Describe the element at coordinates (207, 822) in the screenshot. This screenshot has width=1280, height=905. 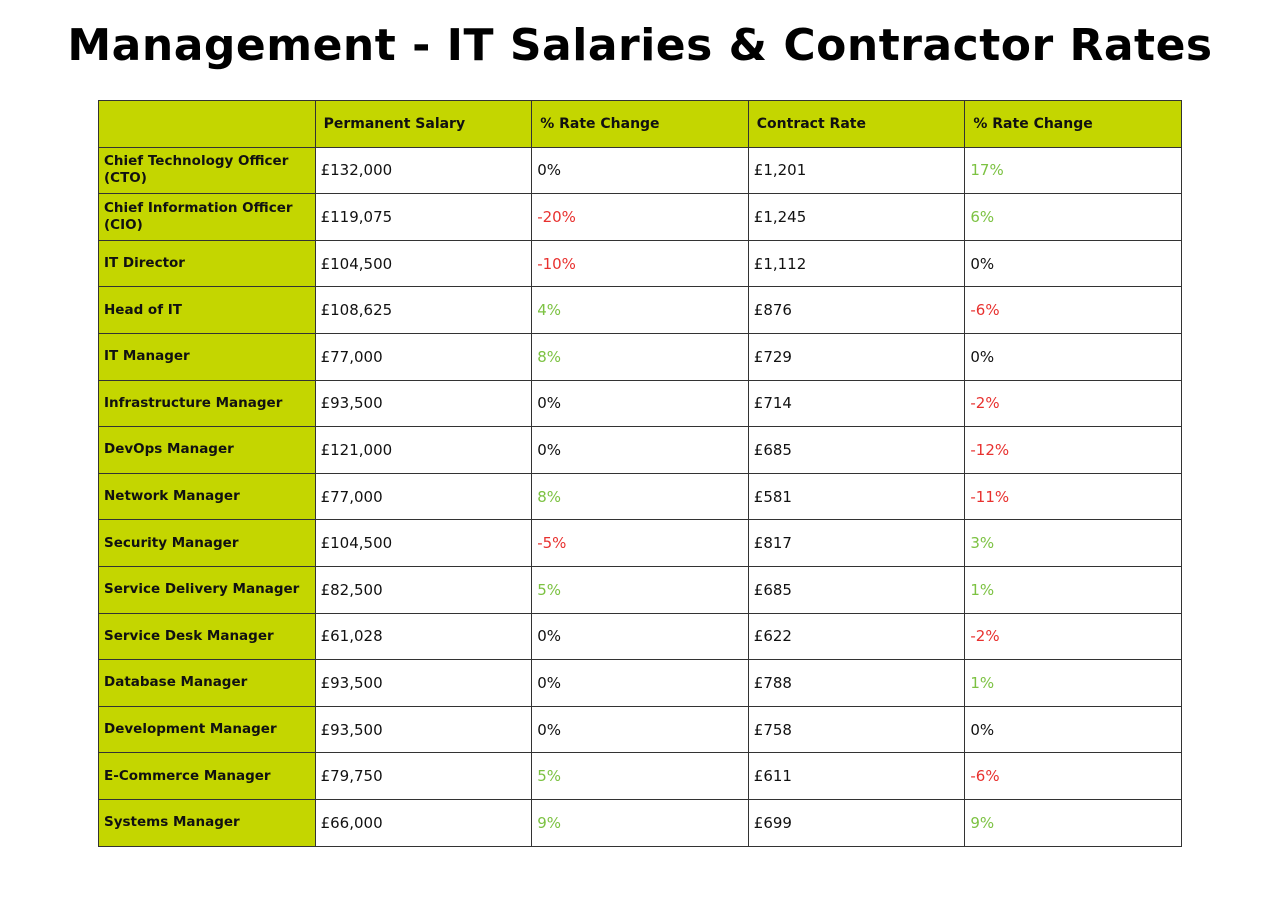
I see `role-cell: Systems Manager` at that location.